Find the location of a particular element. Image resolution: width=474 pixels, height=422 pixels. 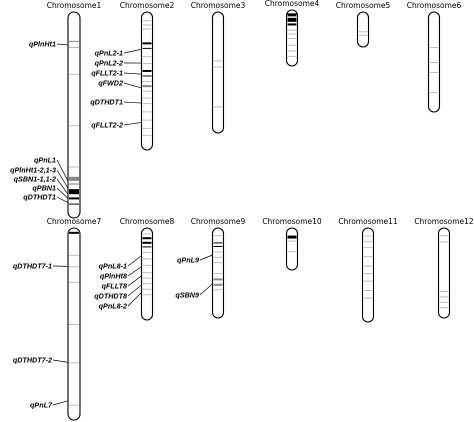

chromosome-title: Chromosome4 is located at coordinates (292, 4).